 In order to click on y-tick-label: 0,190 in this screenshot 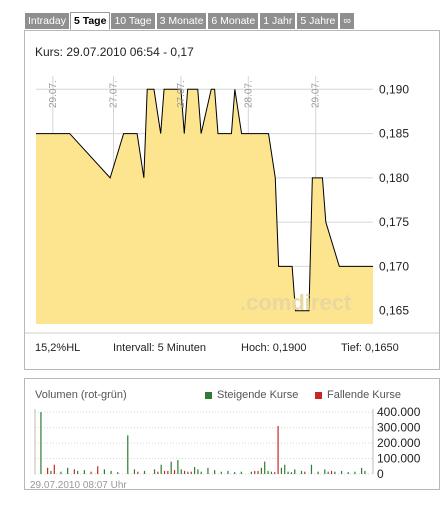, I will do `click(394, 89)`.